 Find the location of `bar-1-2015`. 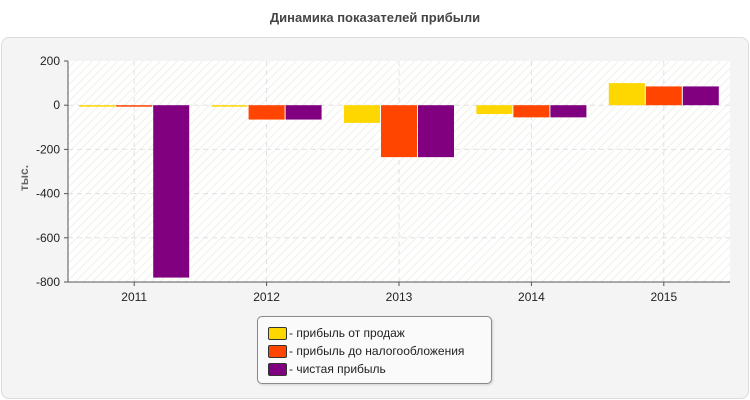

bar-1-2015 is located at coordinates (663, 96).